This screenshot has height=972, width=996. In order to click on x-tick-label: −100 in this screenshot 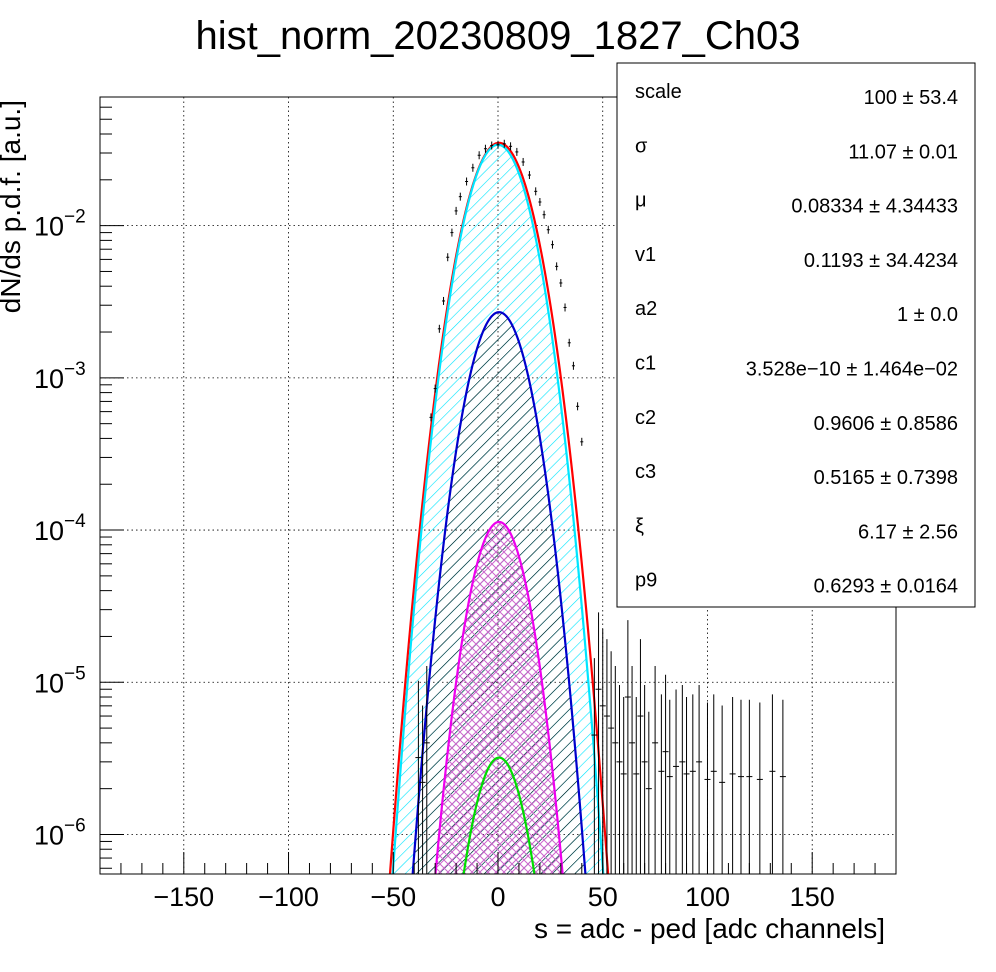, I will do `click(288, 897)`.